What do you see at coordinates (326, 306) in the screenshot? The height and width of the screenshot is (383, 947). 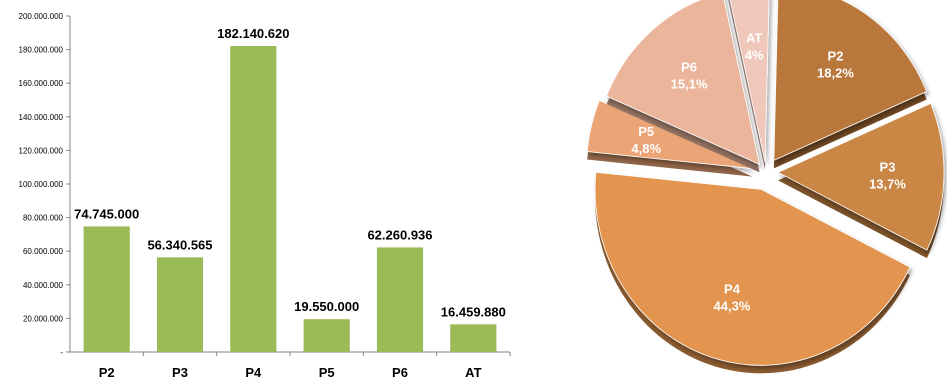 I see `data-label-p5: 19.550.000` at bounding box center [326, 306].